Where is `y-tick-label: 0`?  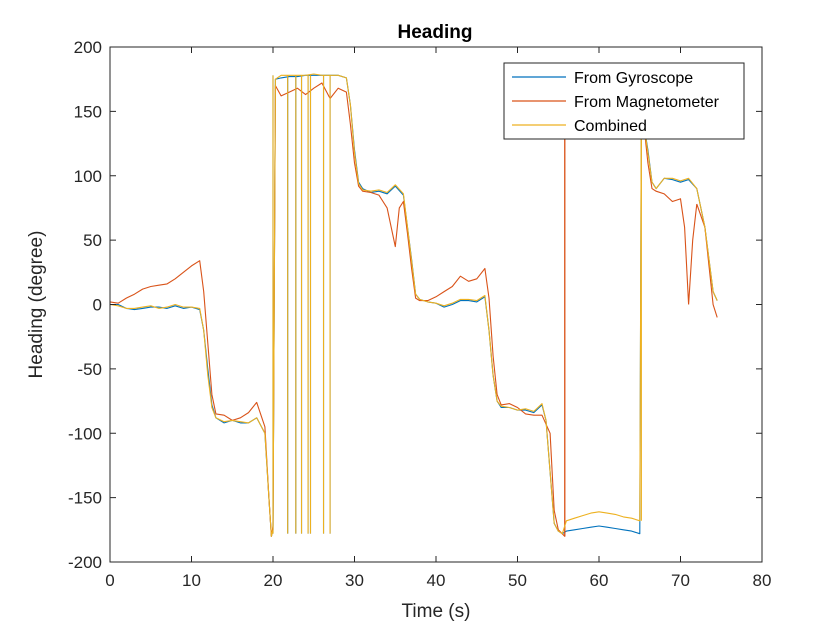
y-tick-label: 0 is located at coordinates (97, 305).